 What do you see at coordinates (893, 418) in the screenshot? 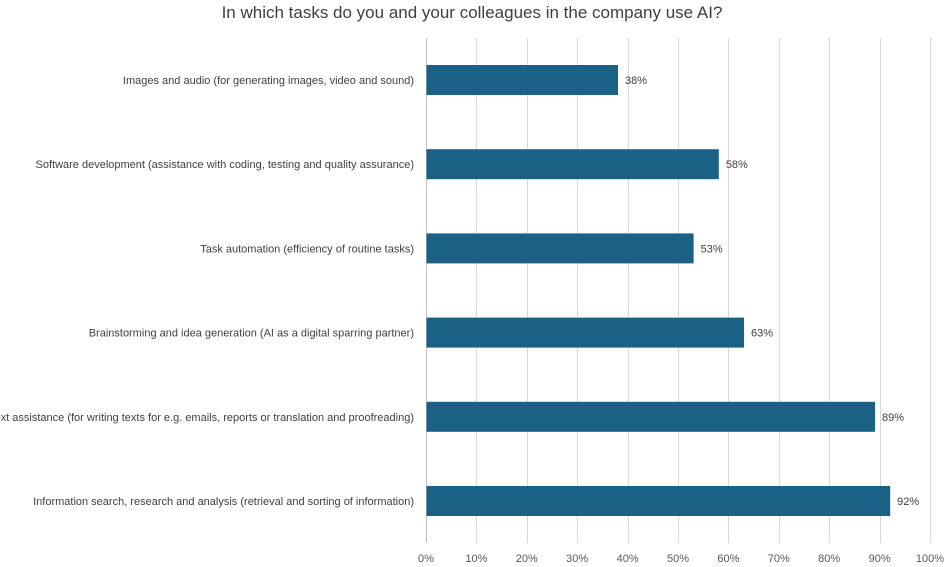
I see `data-label: 89%` at bounding box center [893, 418].